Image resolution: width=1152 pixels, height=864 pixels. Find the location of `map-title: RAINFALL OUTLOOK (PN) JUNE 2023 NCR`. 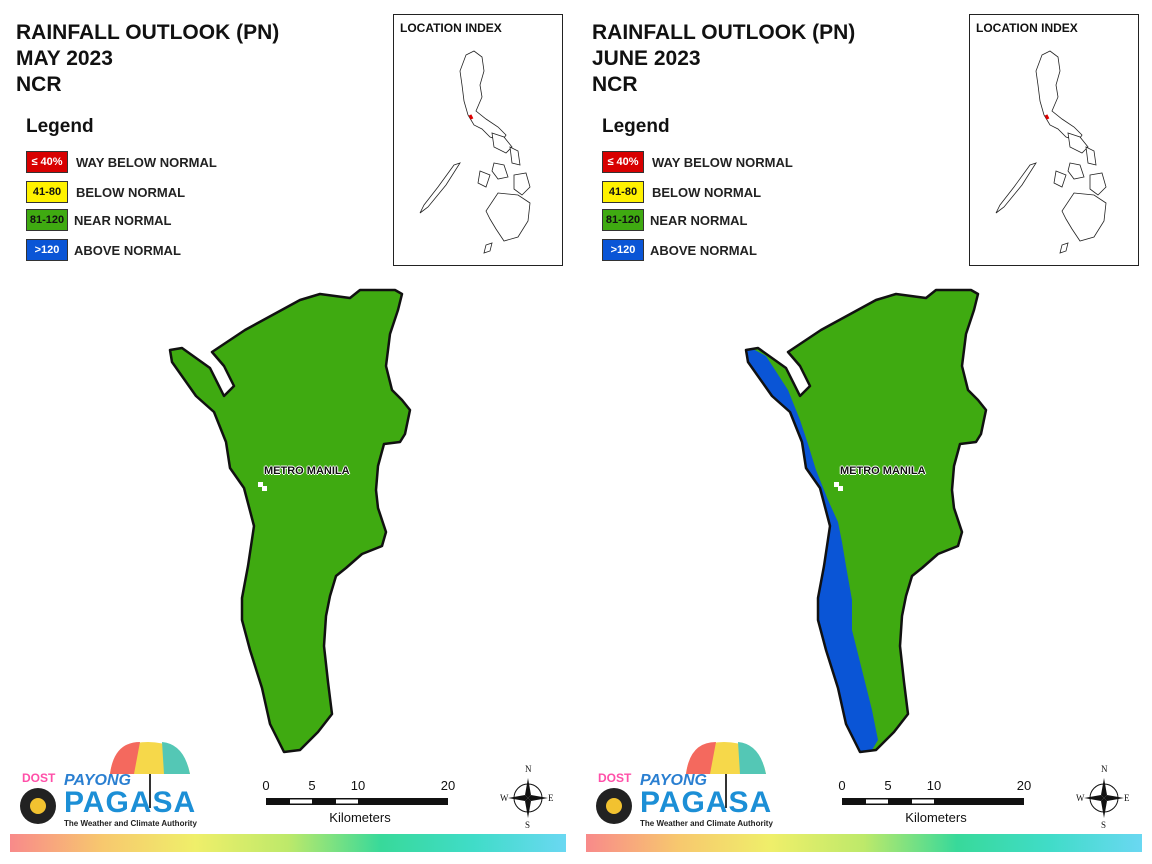

map-title: RAINFALL OUTLOOK (PN) JUNE 2023 NCR is located at coordinates (724, 58).